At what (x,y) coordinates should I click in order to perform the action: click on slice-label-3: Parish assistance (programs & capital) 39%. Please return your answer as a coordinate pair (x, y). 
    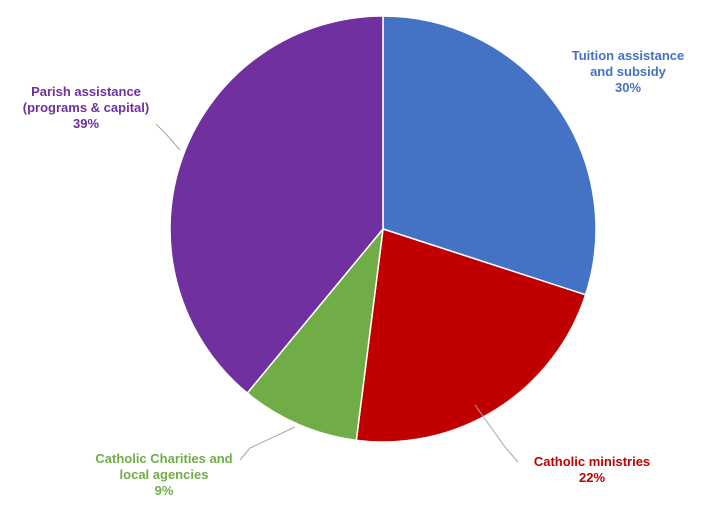
    Looking at the image, I should click on (86, 107).